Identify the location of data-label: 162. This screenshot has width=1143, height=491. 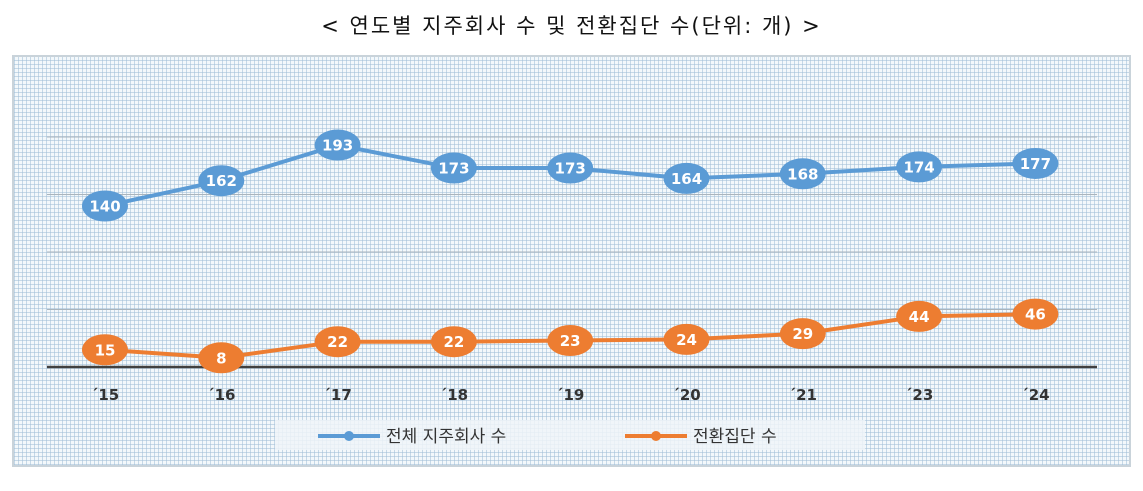
(221, 181).